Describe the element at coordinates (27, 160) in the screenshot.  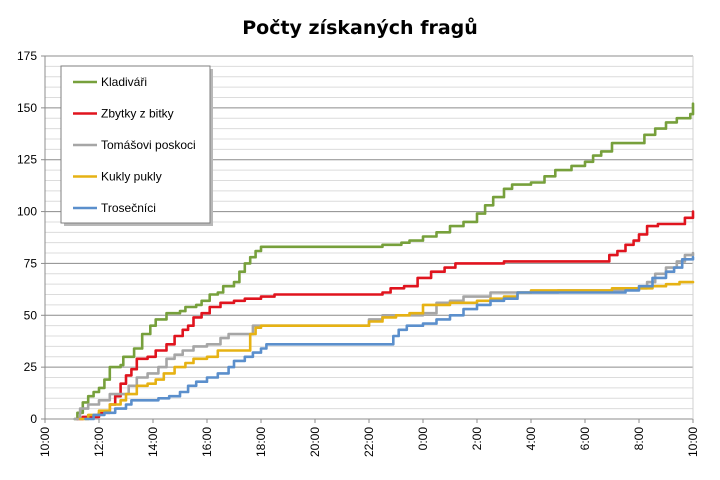
I see `y-tick-label: 125` at that location.